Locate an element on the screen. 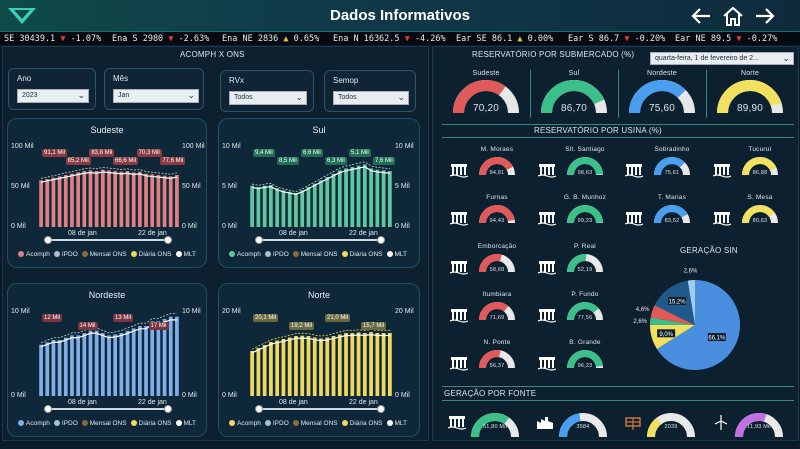 This screenshot has width=800, height=449. date-select: quarta-feira, 1 de fevereiro de 2... ⌄ is located at coordinates (722, 58).